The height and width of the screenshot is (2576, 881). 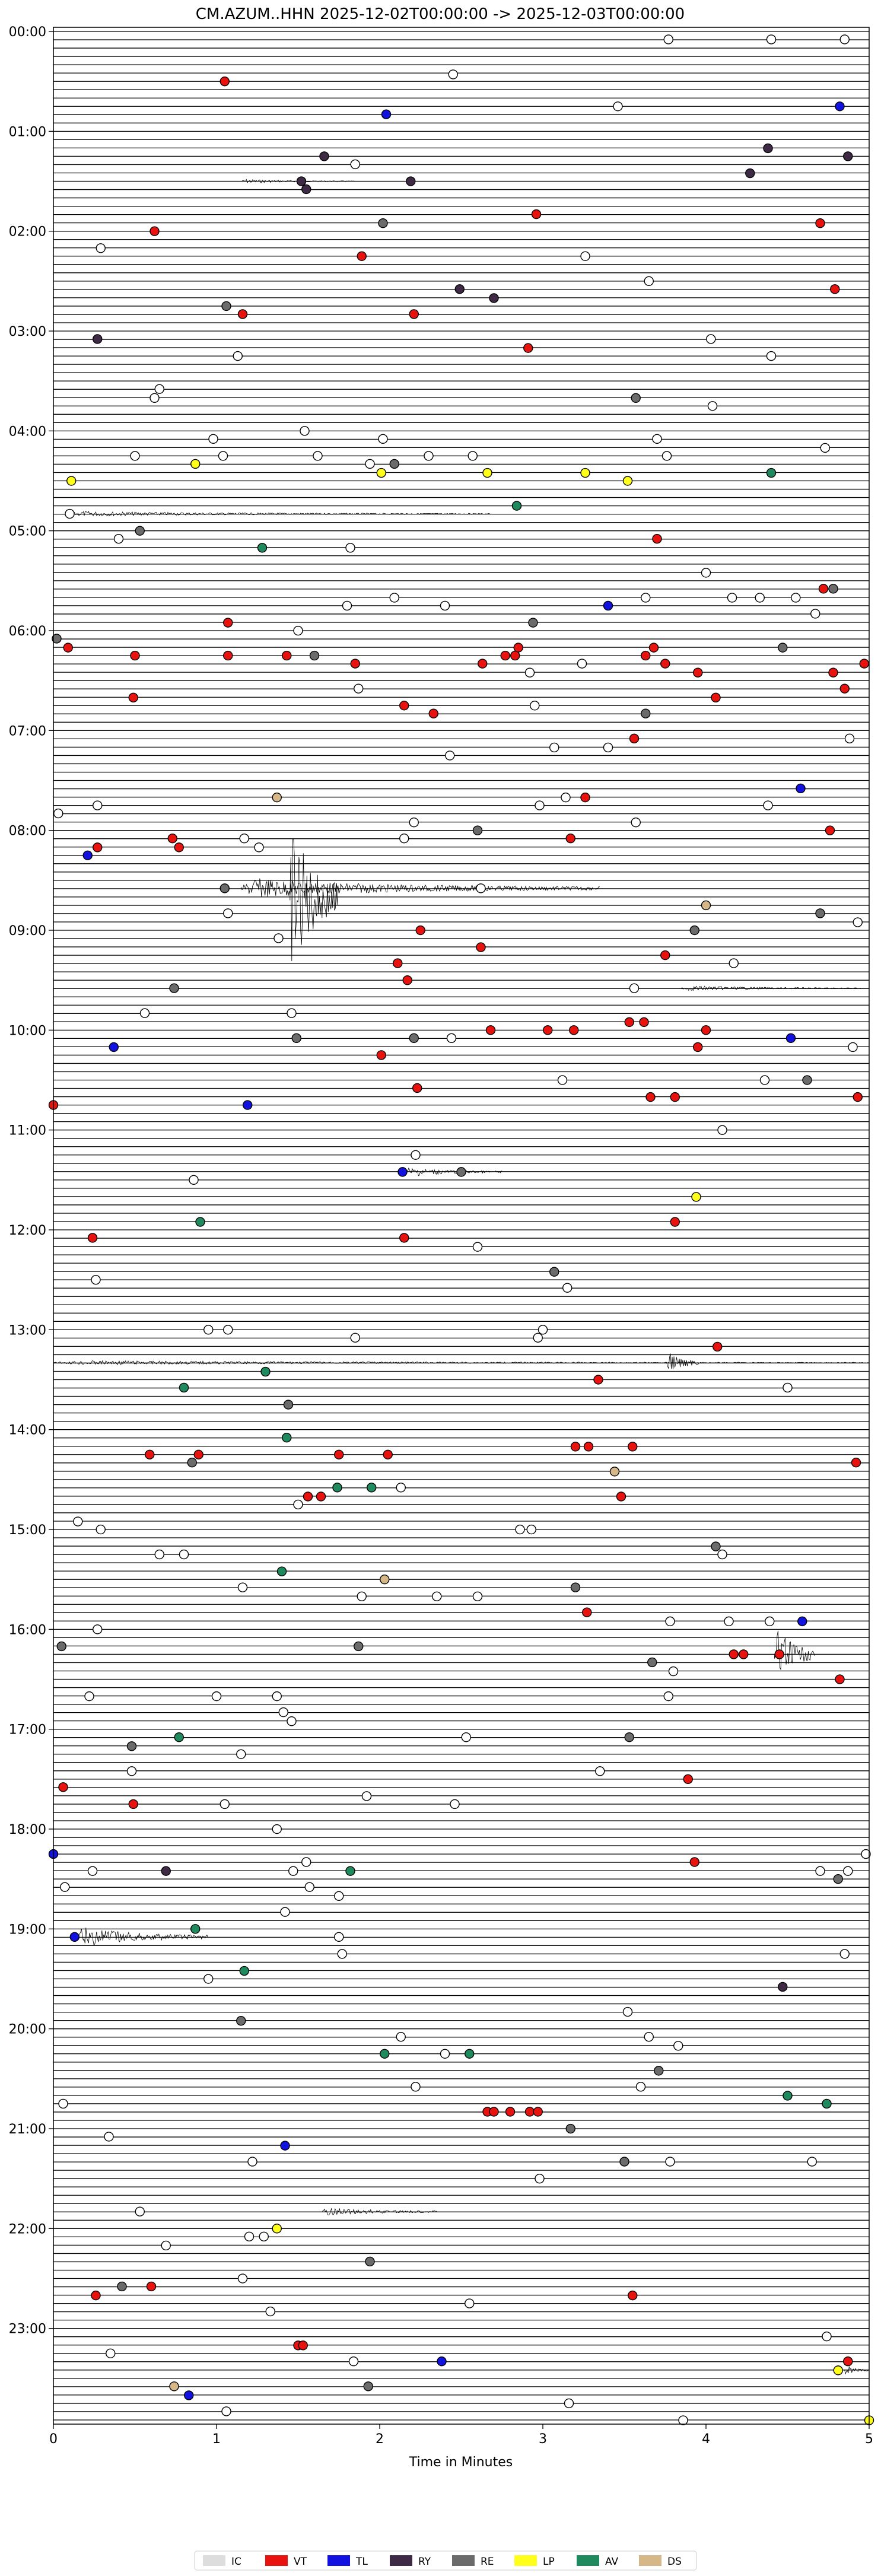 I want to click on x-tick-label: 4, so click(x=706, y=2439).